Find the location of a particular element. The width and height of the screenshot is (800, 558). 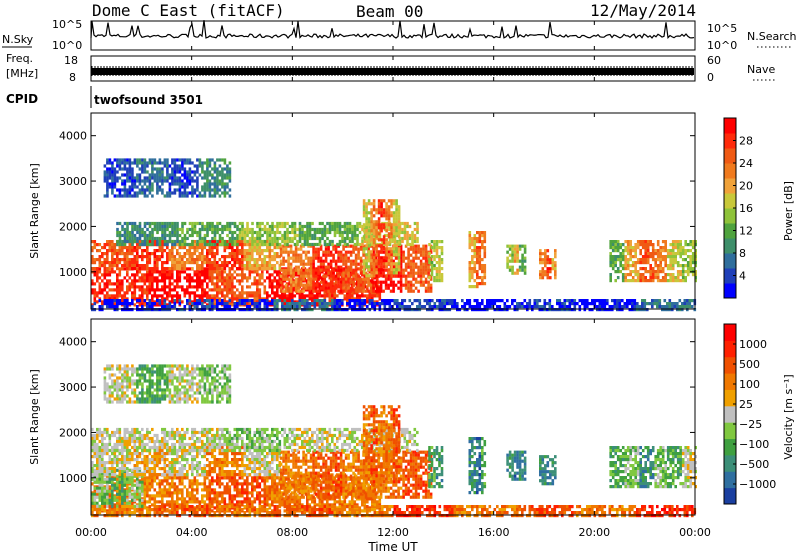

freq-trace is located at coordinates (393, 71).